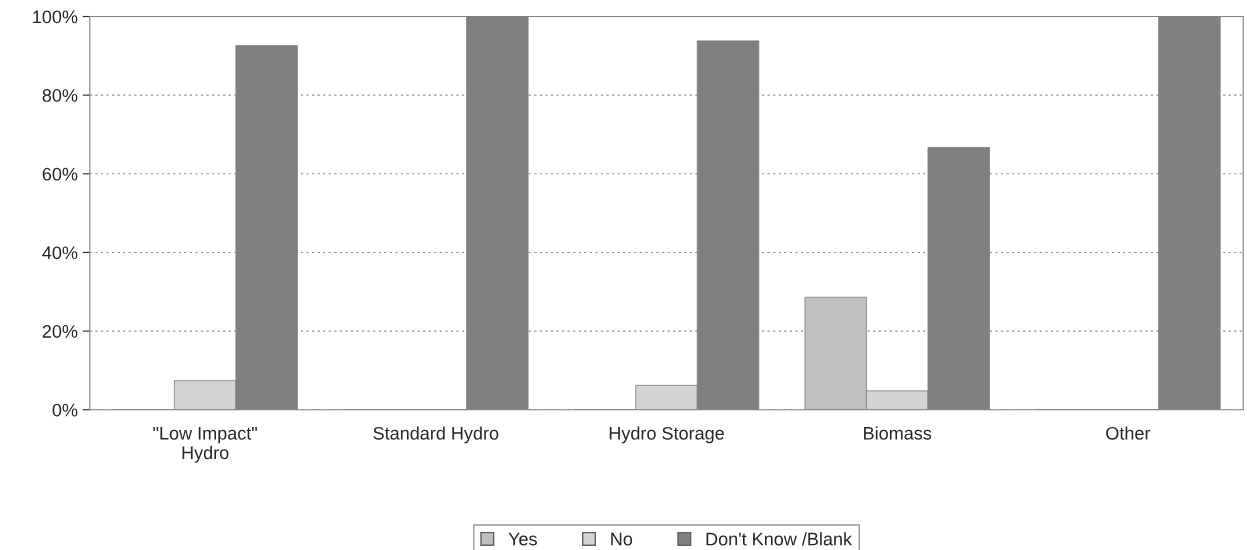 Image resolution: width=1247 pixels, height=550 pixels. Describe the element at coordinates (898, 433) in the screenshot. I see `x-tick-label: Biomass` at that location.